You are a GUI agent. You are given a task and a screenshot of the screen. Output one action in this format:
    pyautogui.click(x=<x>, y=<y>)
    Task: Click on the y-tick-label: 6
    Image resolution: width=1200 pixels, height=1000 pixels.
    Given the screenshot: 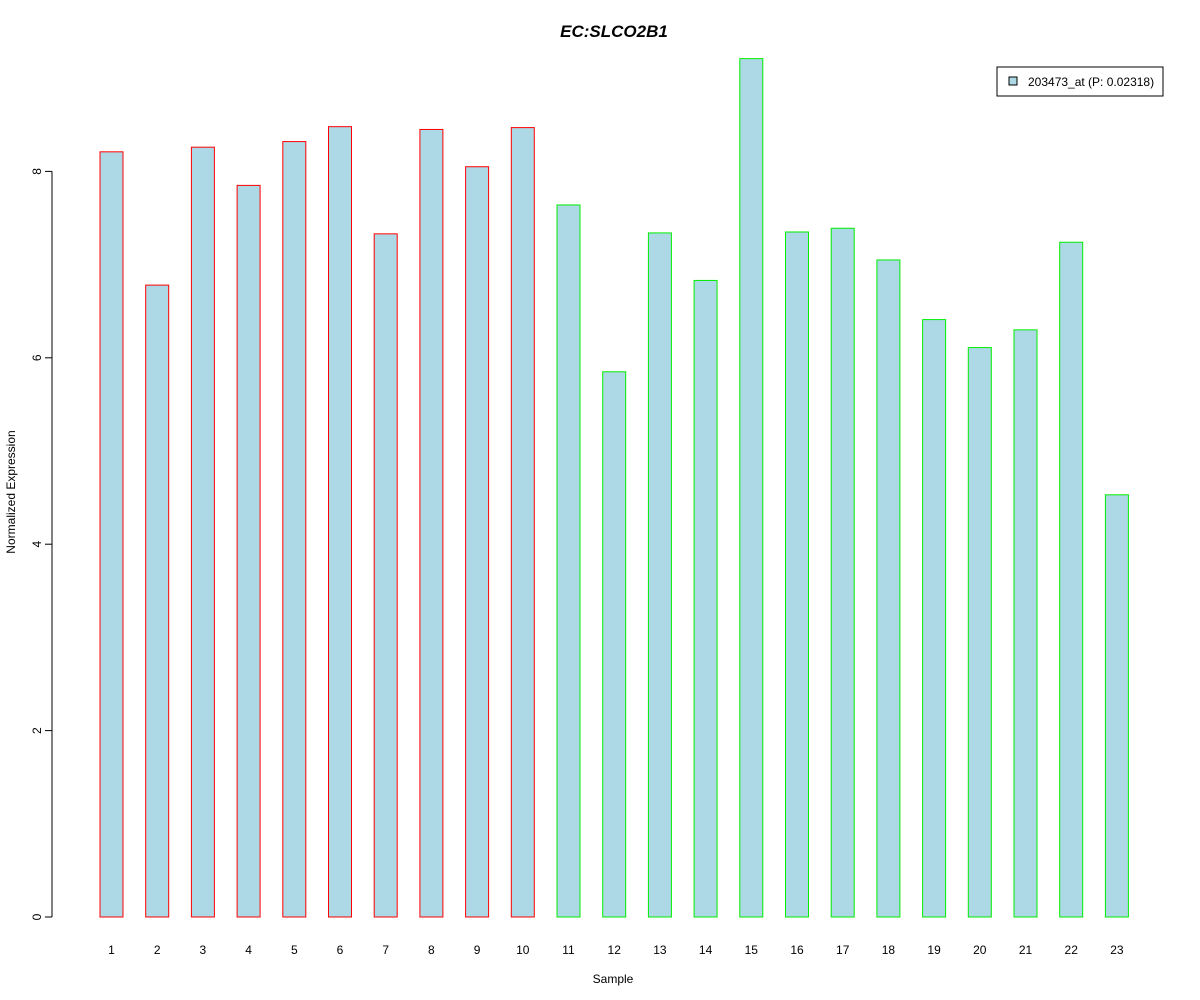 What is the action you would take?
    pyautogui.click(x=37, y=357)
    